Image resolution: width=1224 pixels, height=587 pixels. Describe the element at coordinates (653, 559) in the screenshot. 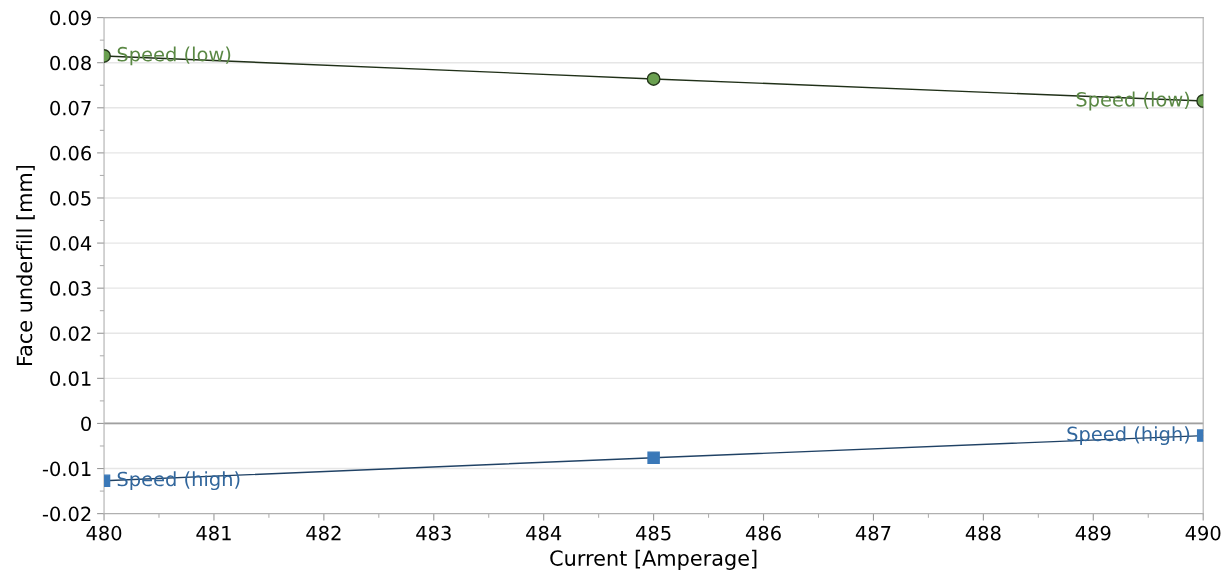

I see `x-axis-title: Current [Amperage]` at that location.